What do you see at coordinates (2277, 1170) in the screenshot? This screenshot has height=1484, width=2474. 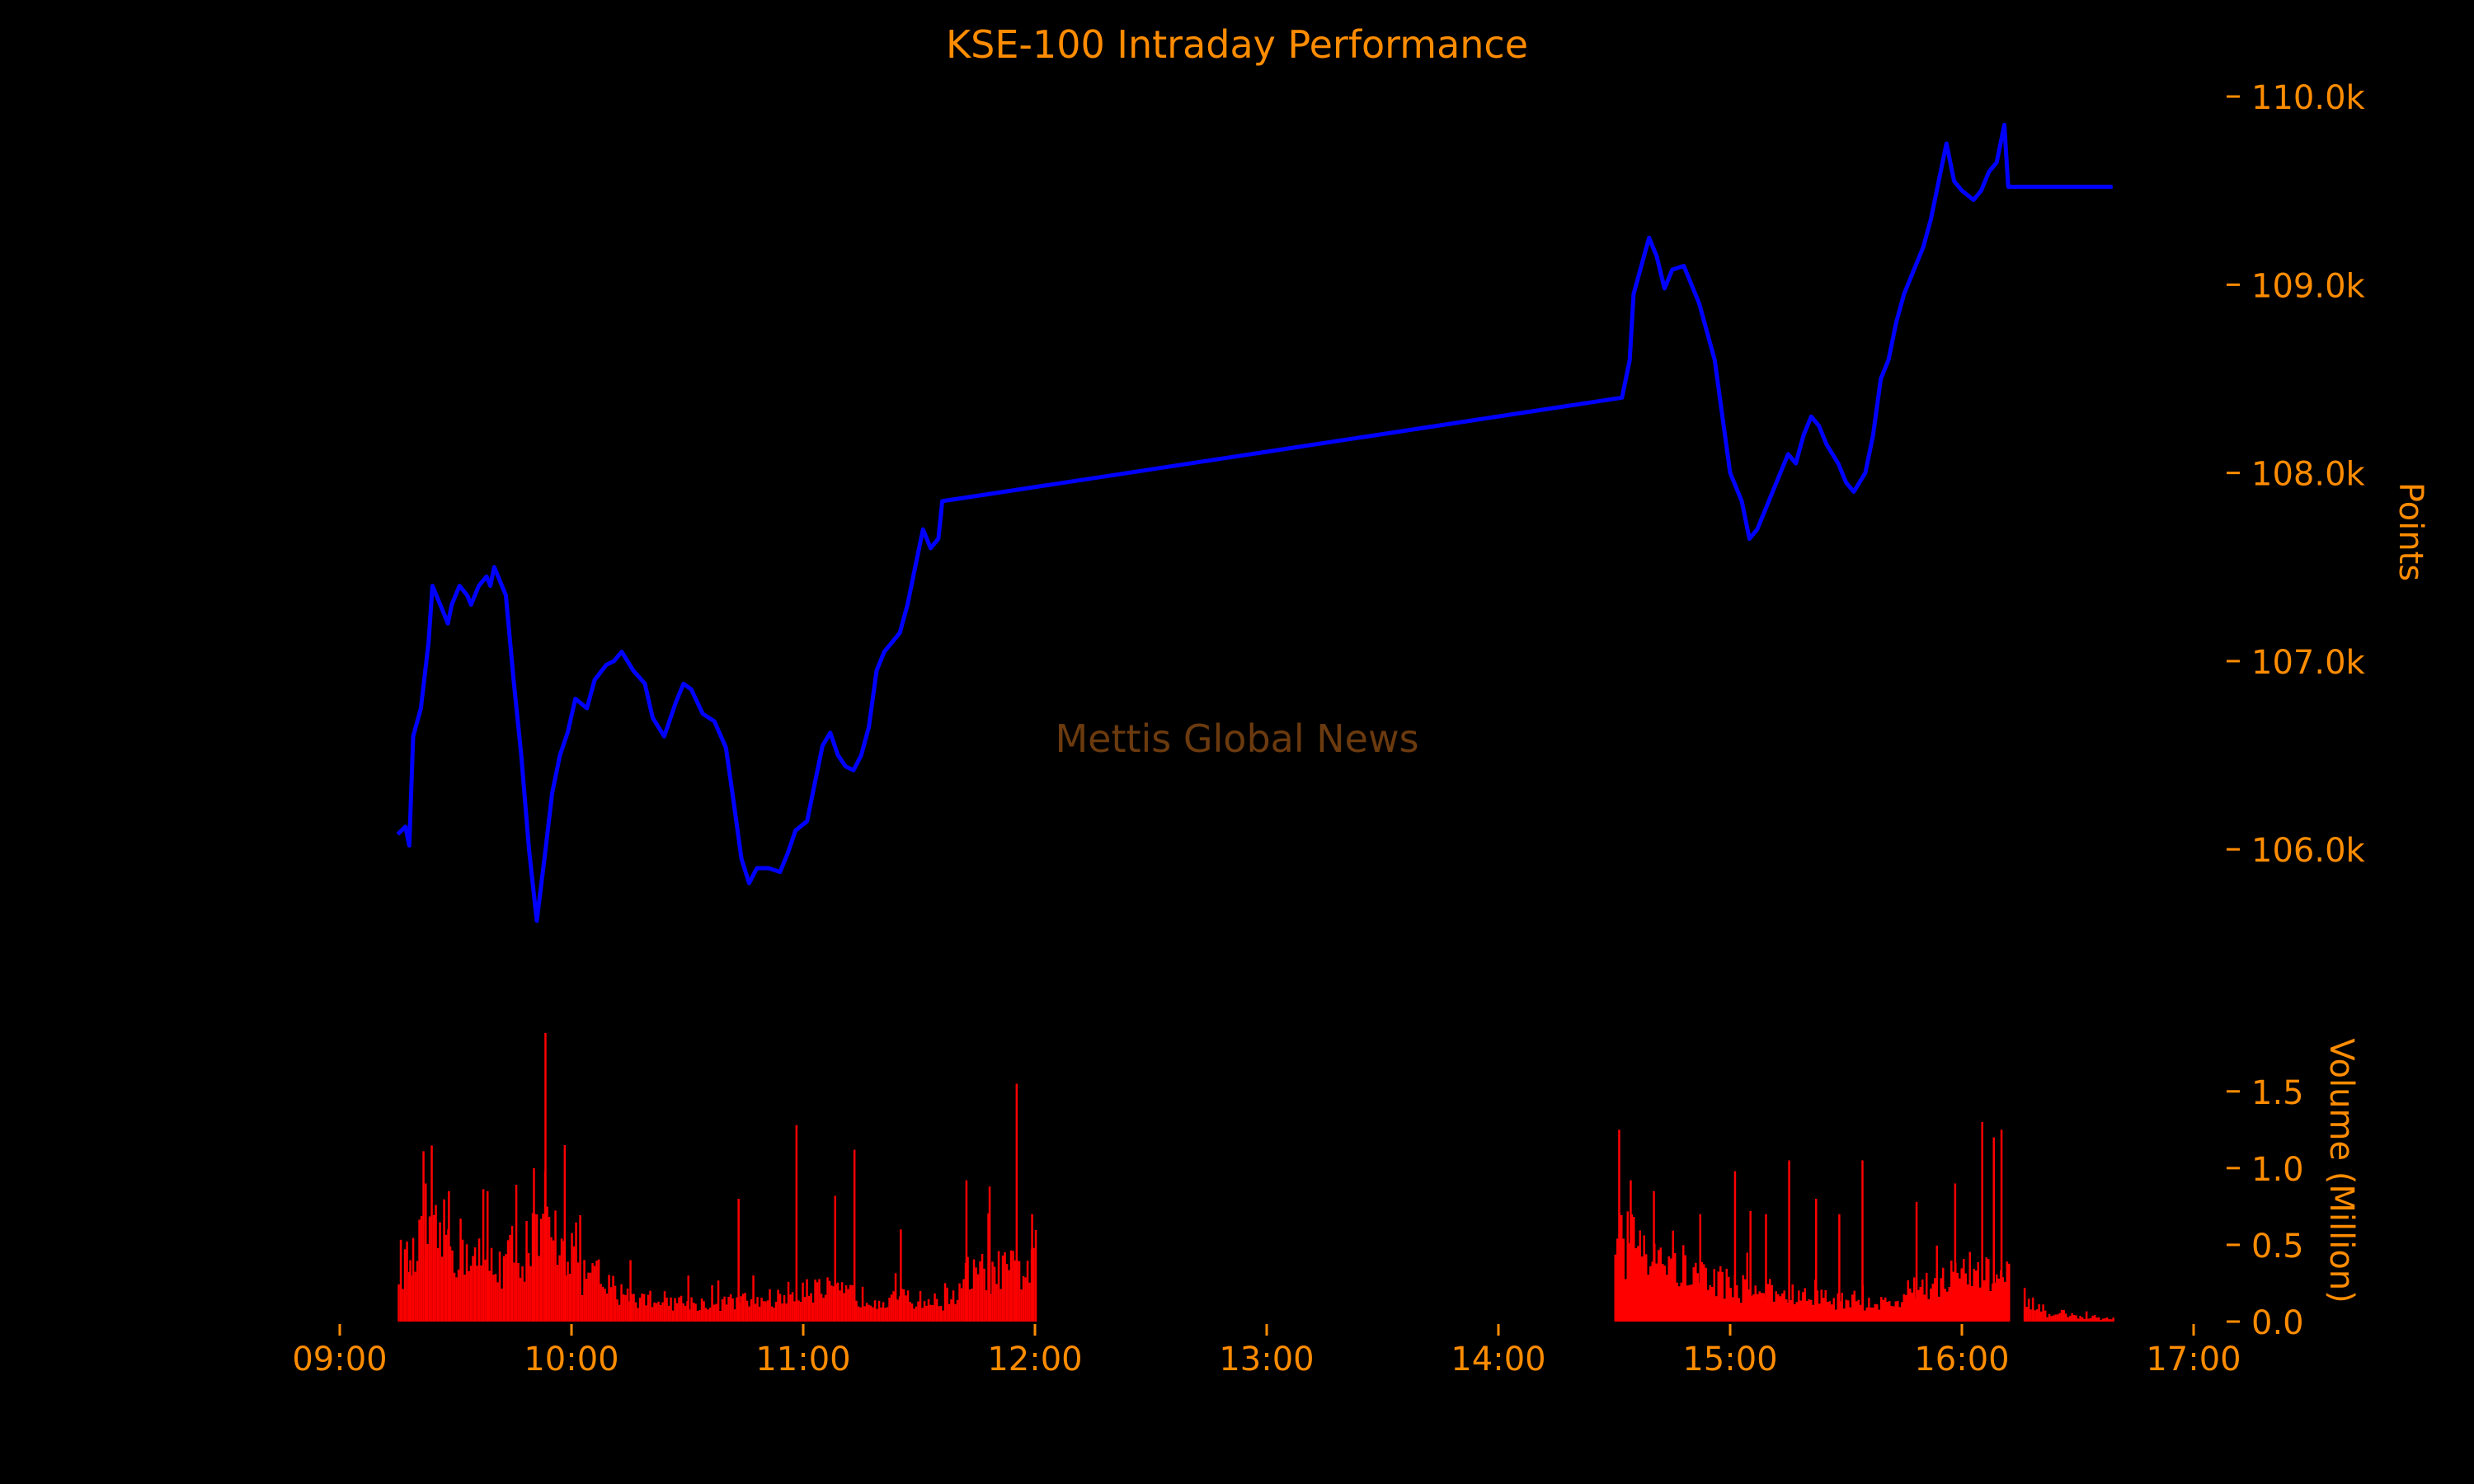 I see `volume-tick-label: 1.0` at bounding box center [2277, 1170].